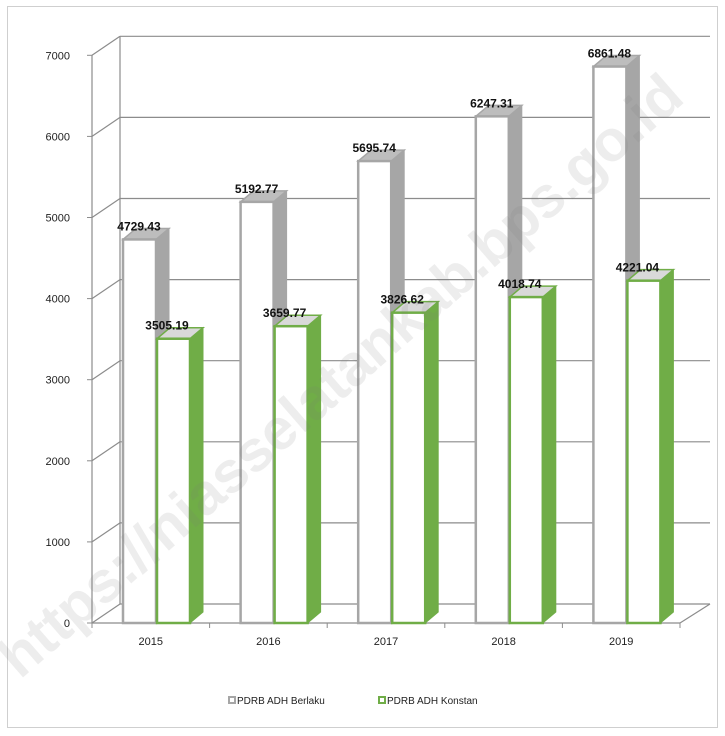  I want to click on legend-label-konstan: PDRB ADH Konstan, so click(432, 701).